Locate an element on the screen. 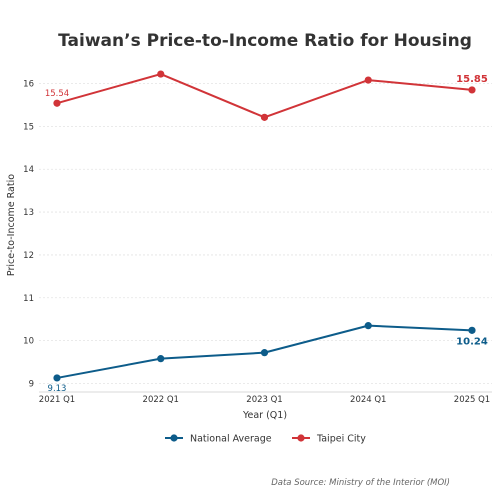 This screenshot has width=500, height=500. y-tick-label: 12 is located at coordinates (28, 256).